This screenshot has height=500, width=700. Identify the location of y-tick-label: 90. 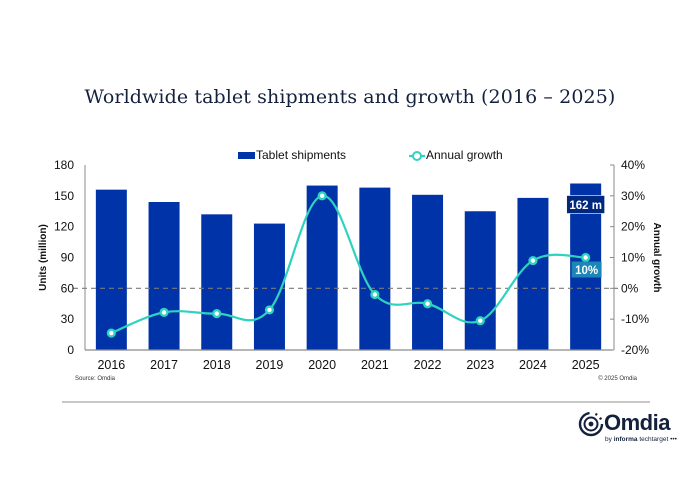
(68, 258).